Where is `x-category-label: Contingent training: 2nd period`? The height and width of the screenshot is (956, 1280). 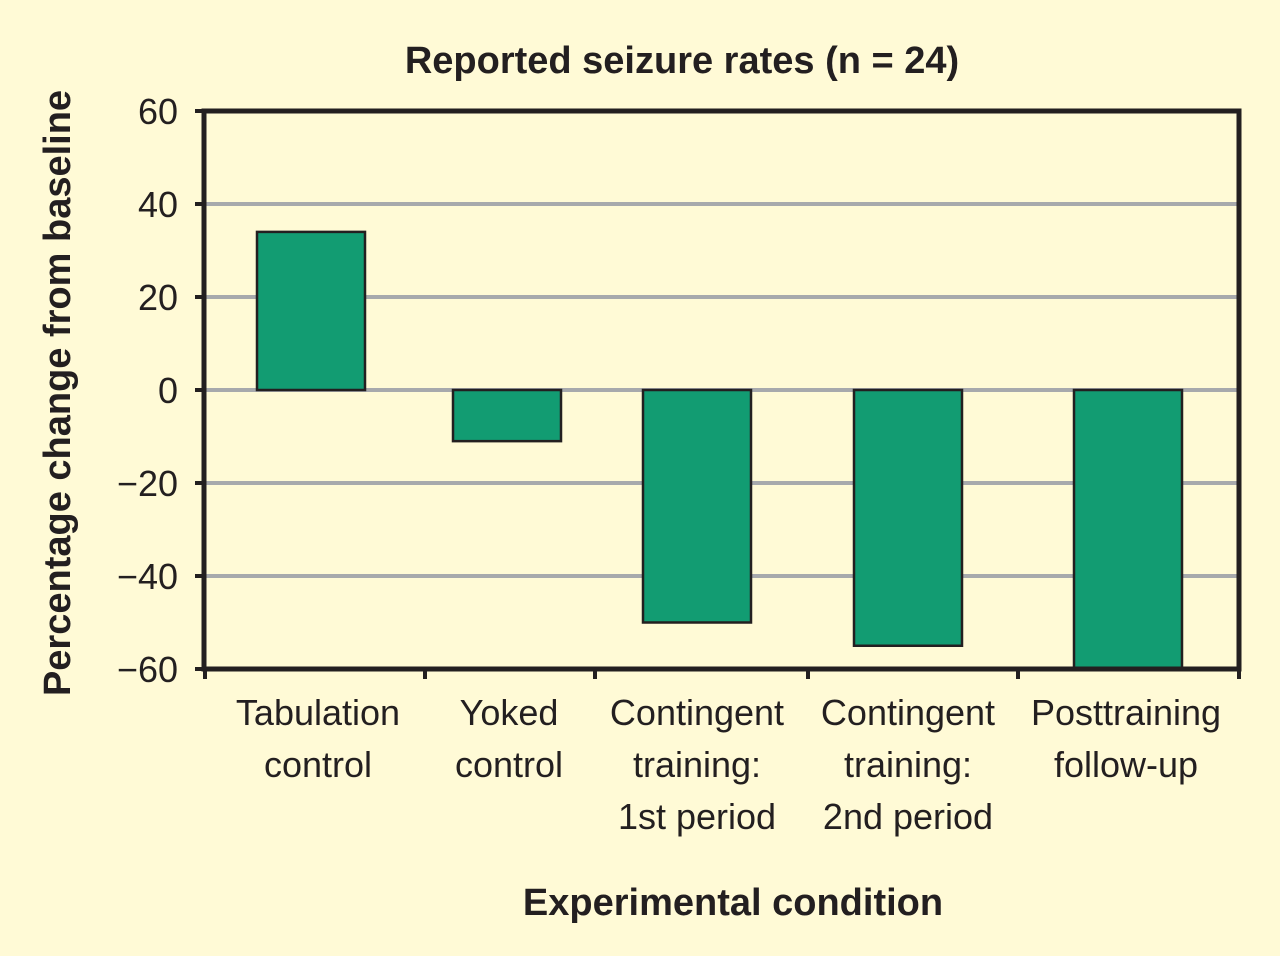
x-category-label: Contingent training: 2nd period is located at coordinates (908, 764).